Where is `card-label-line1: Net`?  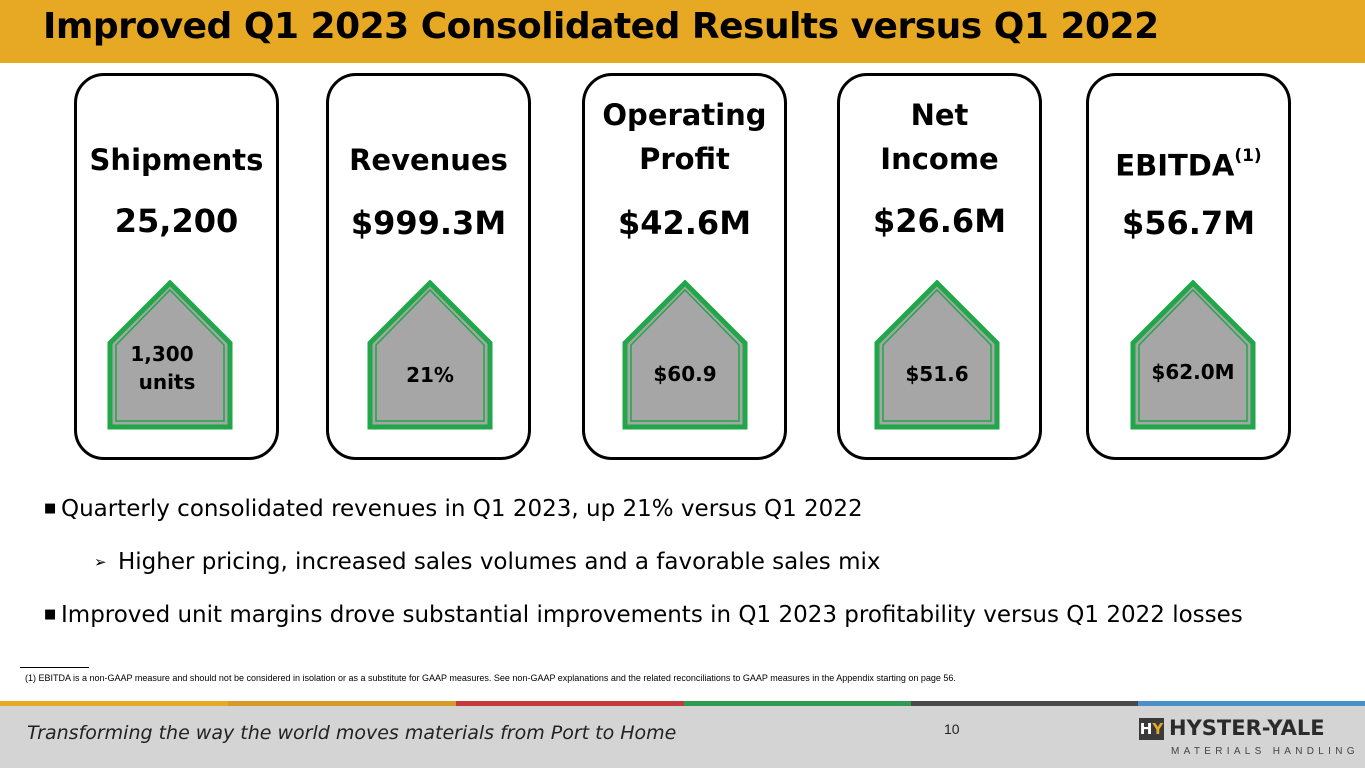
card-label-line1: Net is located at coordinates (939, 115).